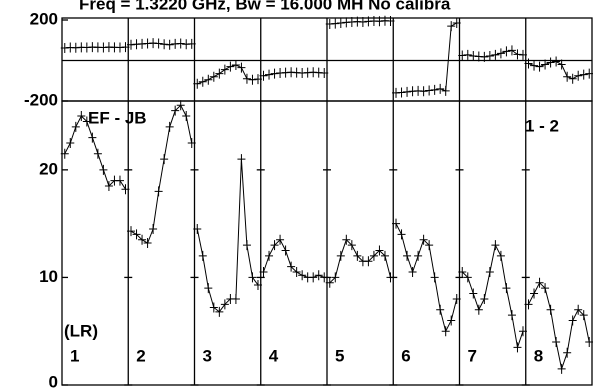 The width and height of the screenshot is (593, 390). Describe the element at coordinates (274, 355) in the screenshot. I see `panel-label: 4` at that location.